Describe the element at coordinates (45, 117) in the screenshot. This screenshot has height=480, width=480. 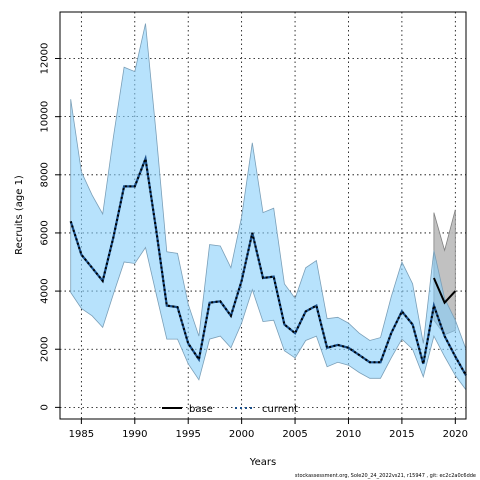
I see `y-tick-label: 10000` at that location.